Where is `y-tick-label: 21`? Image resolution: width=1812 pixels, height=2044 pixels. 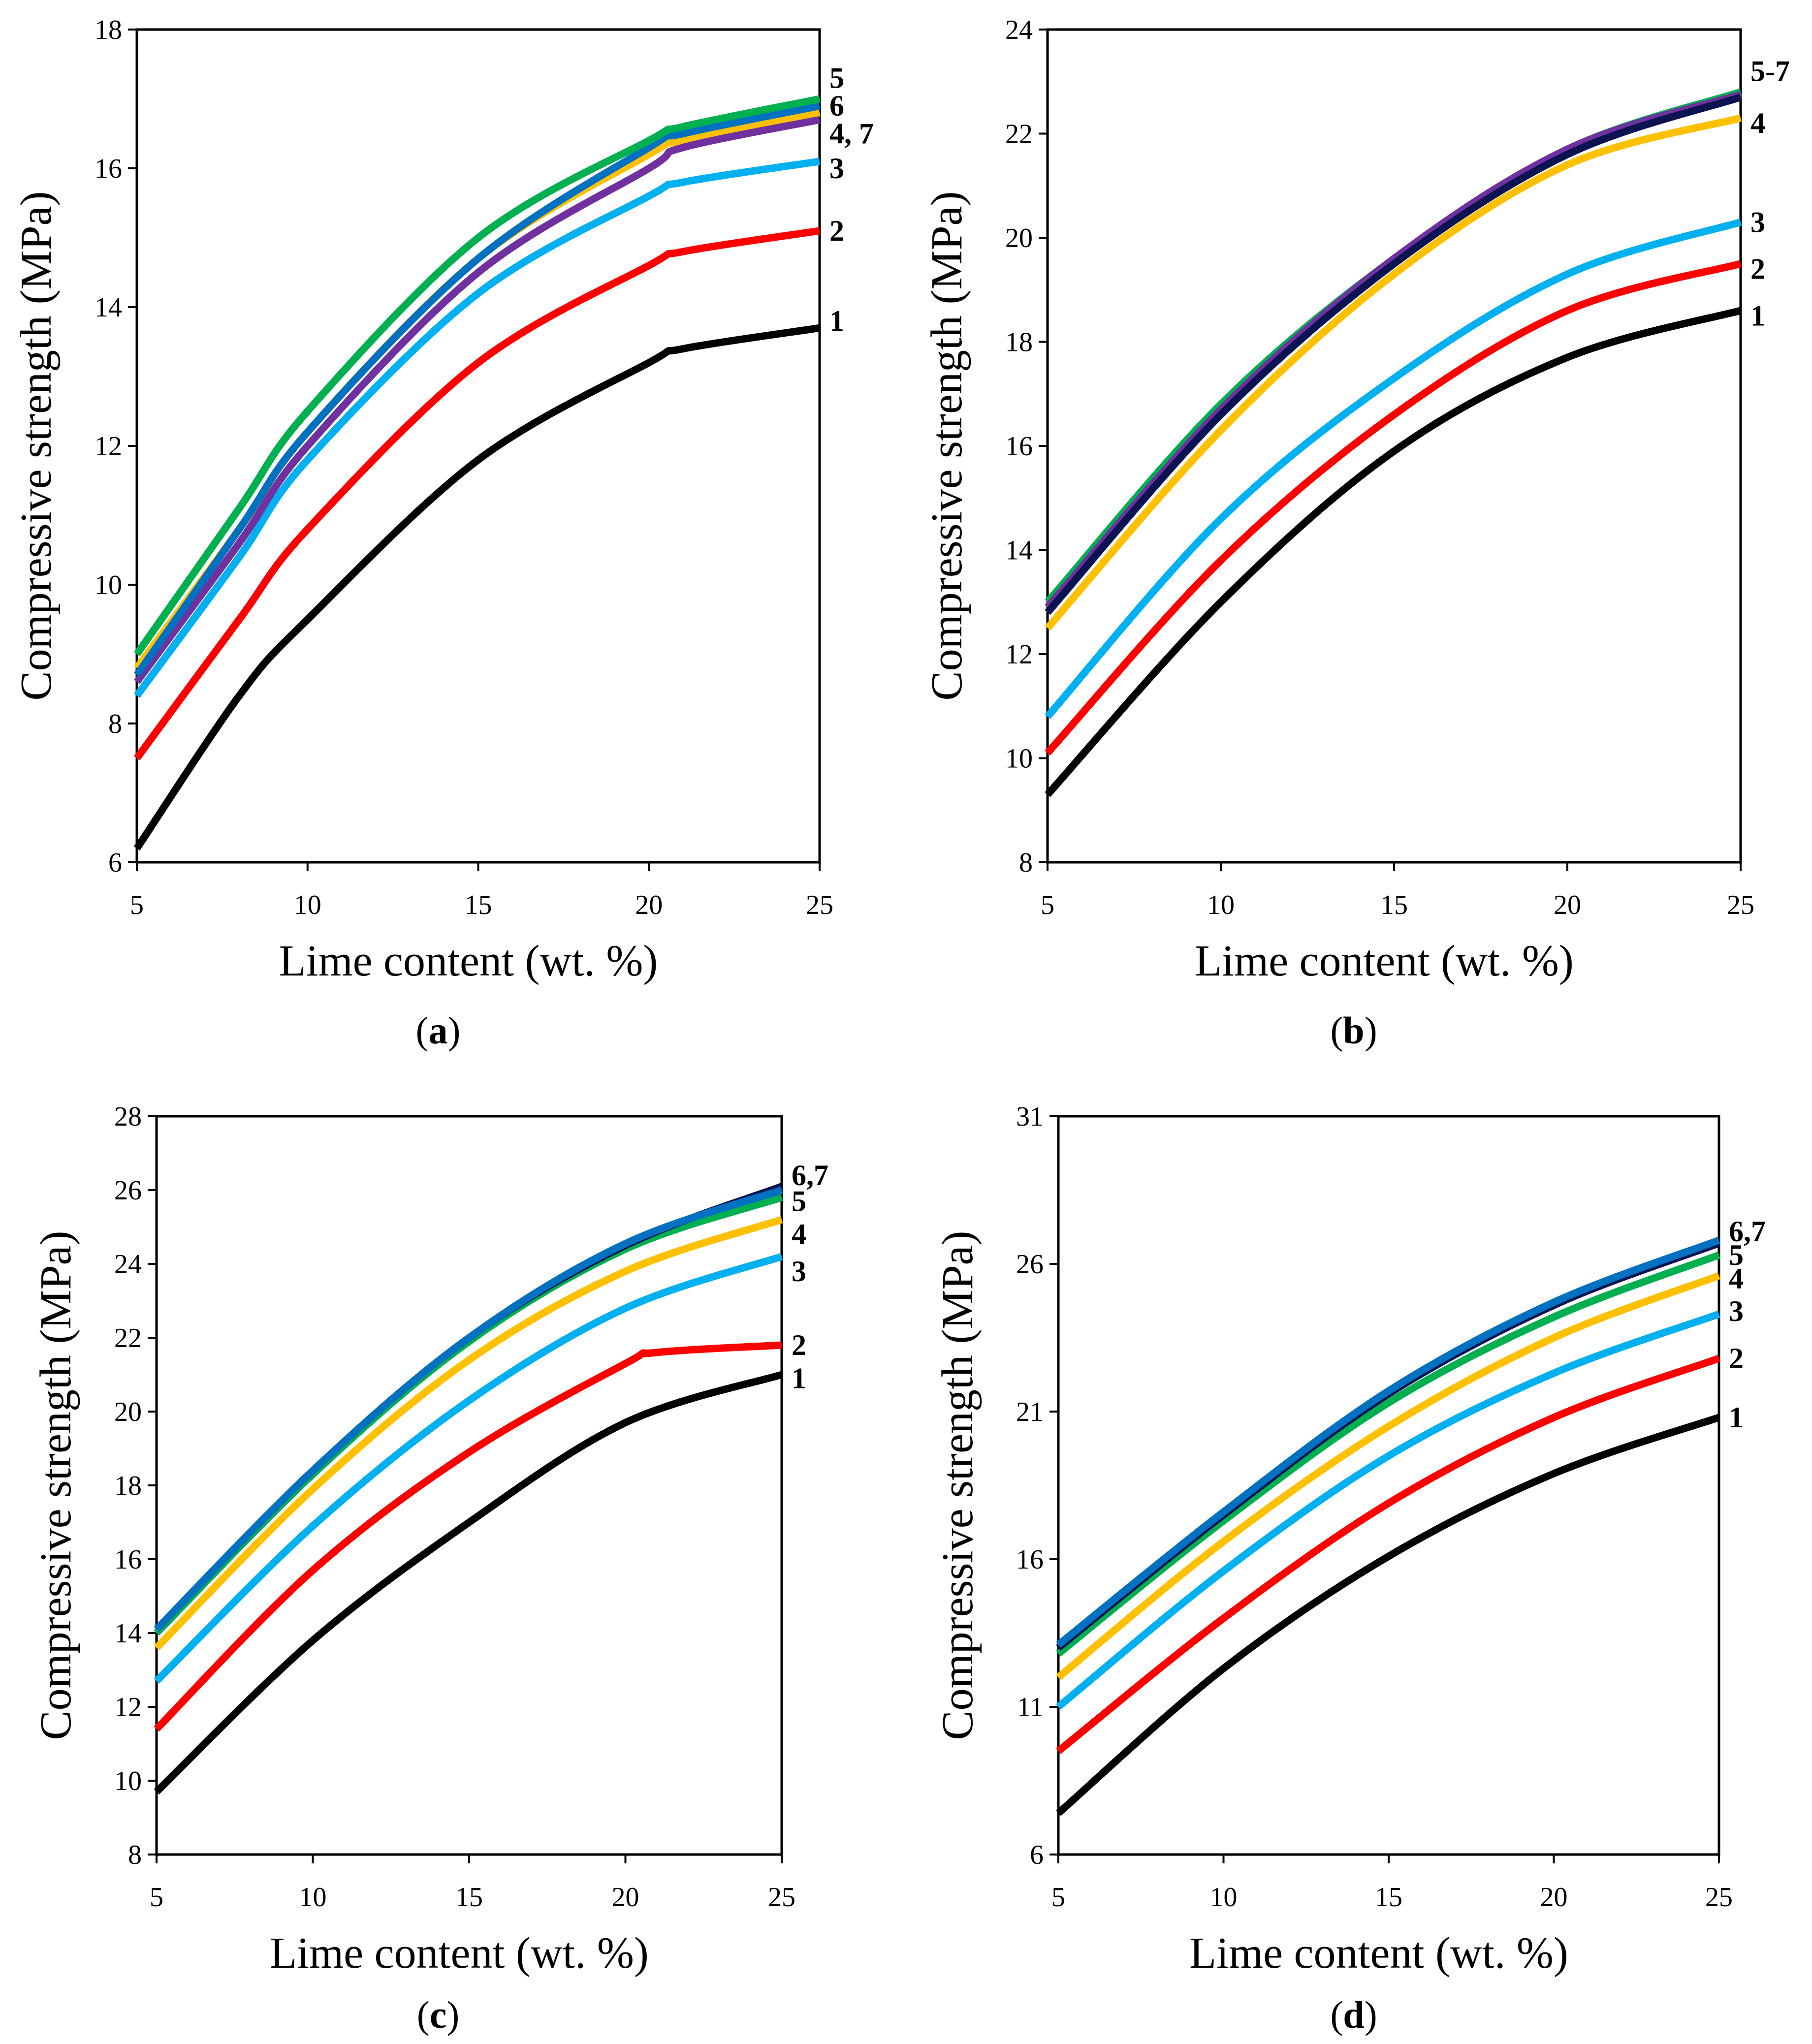 y-tick-label: 21 is located at coordinates (1030, 1412).